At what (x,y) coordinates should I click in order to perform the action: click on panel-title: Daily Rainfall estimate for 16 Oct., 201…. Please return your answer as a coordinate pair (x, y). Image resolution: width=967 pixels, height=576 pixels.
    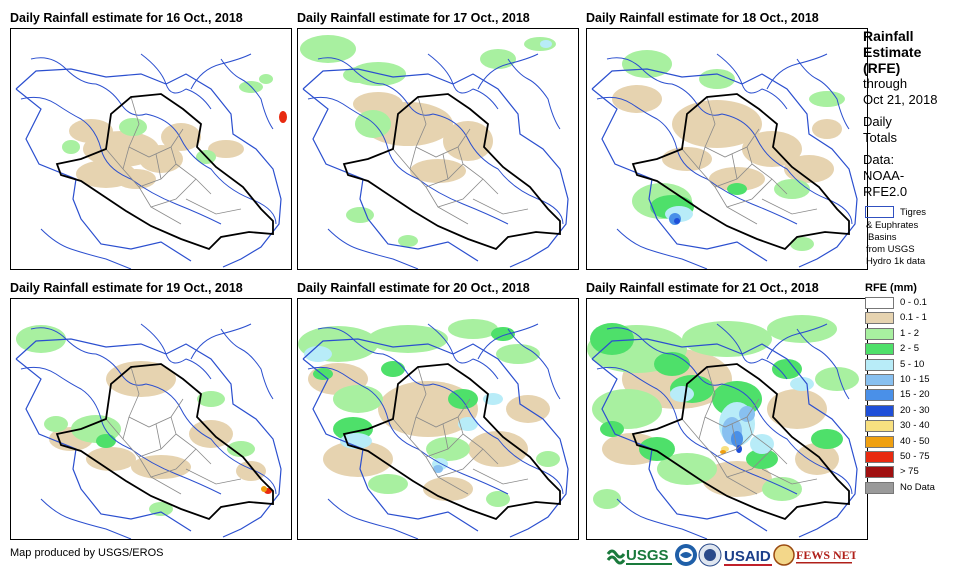
    Looking at the image, I should click on (126, 18).